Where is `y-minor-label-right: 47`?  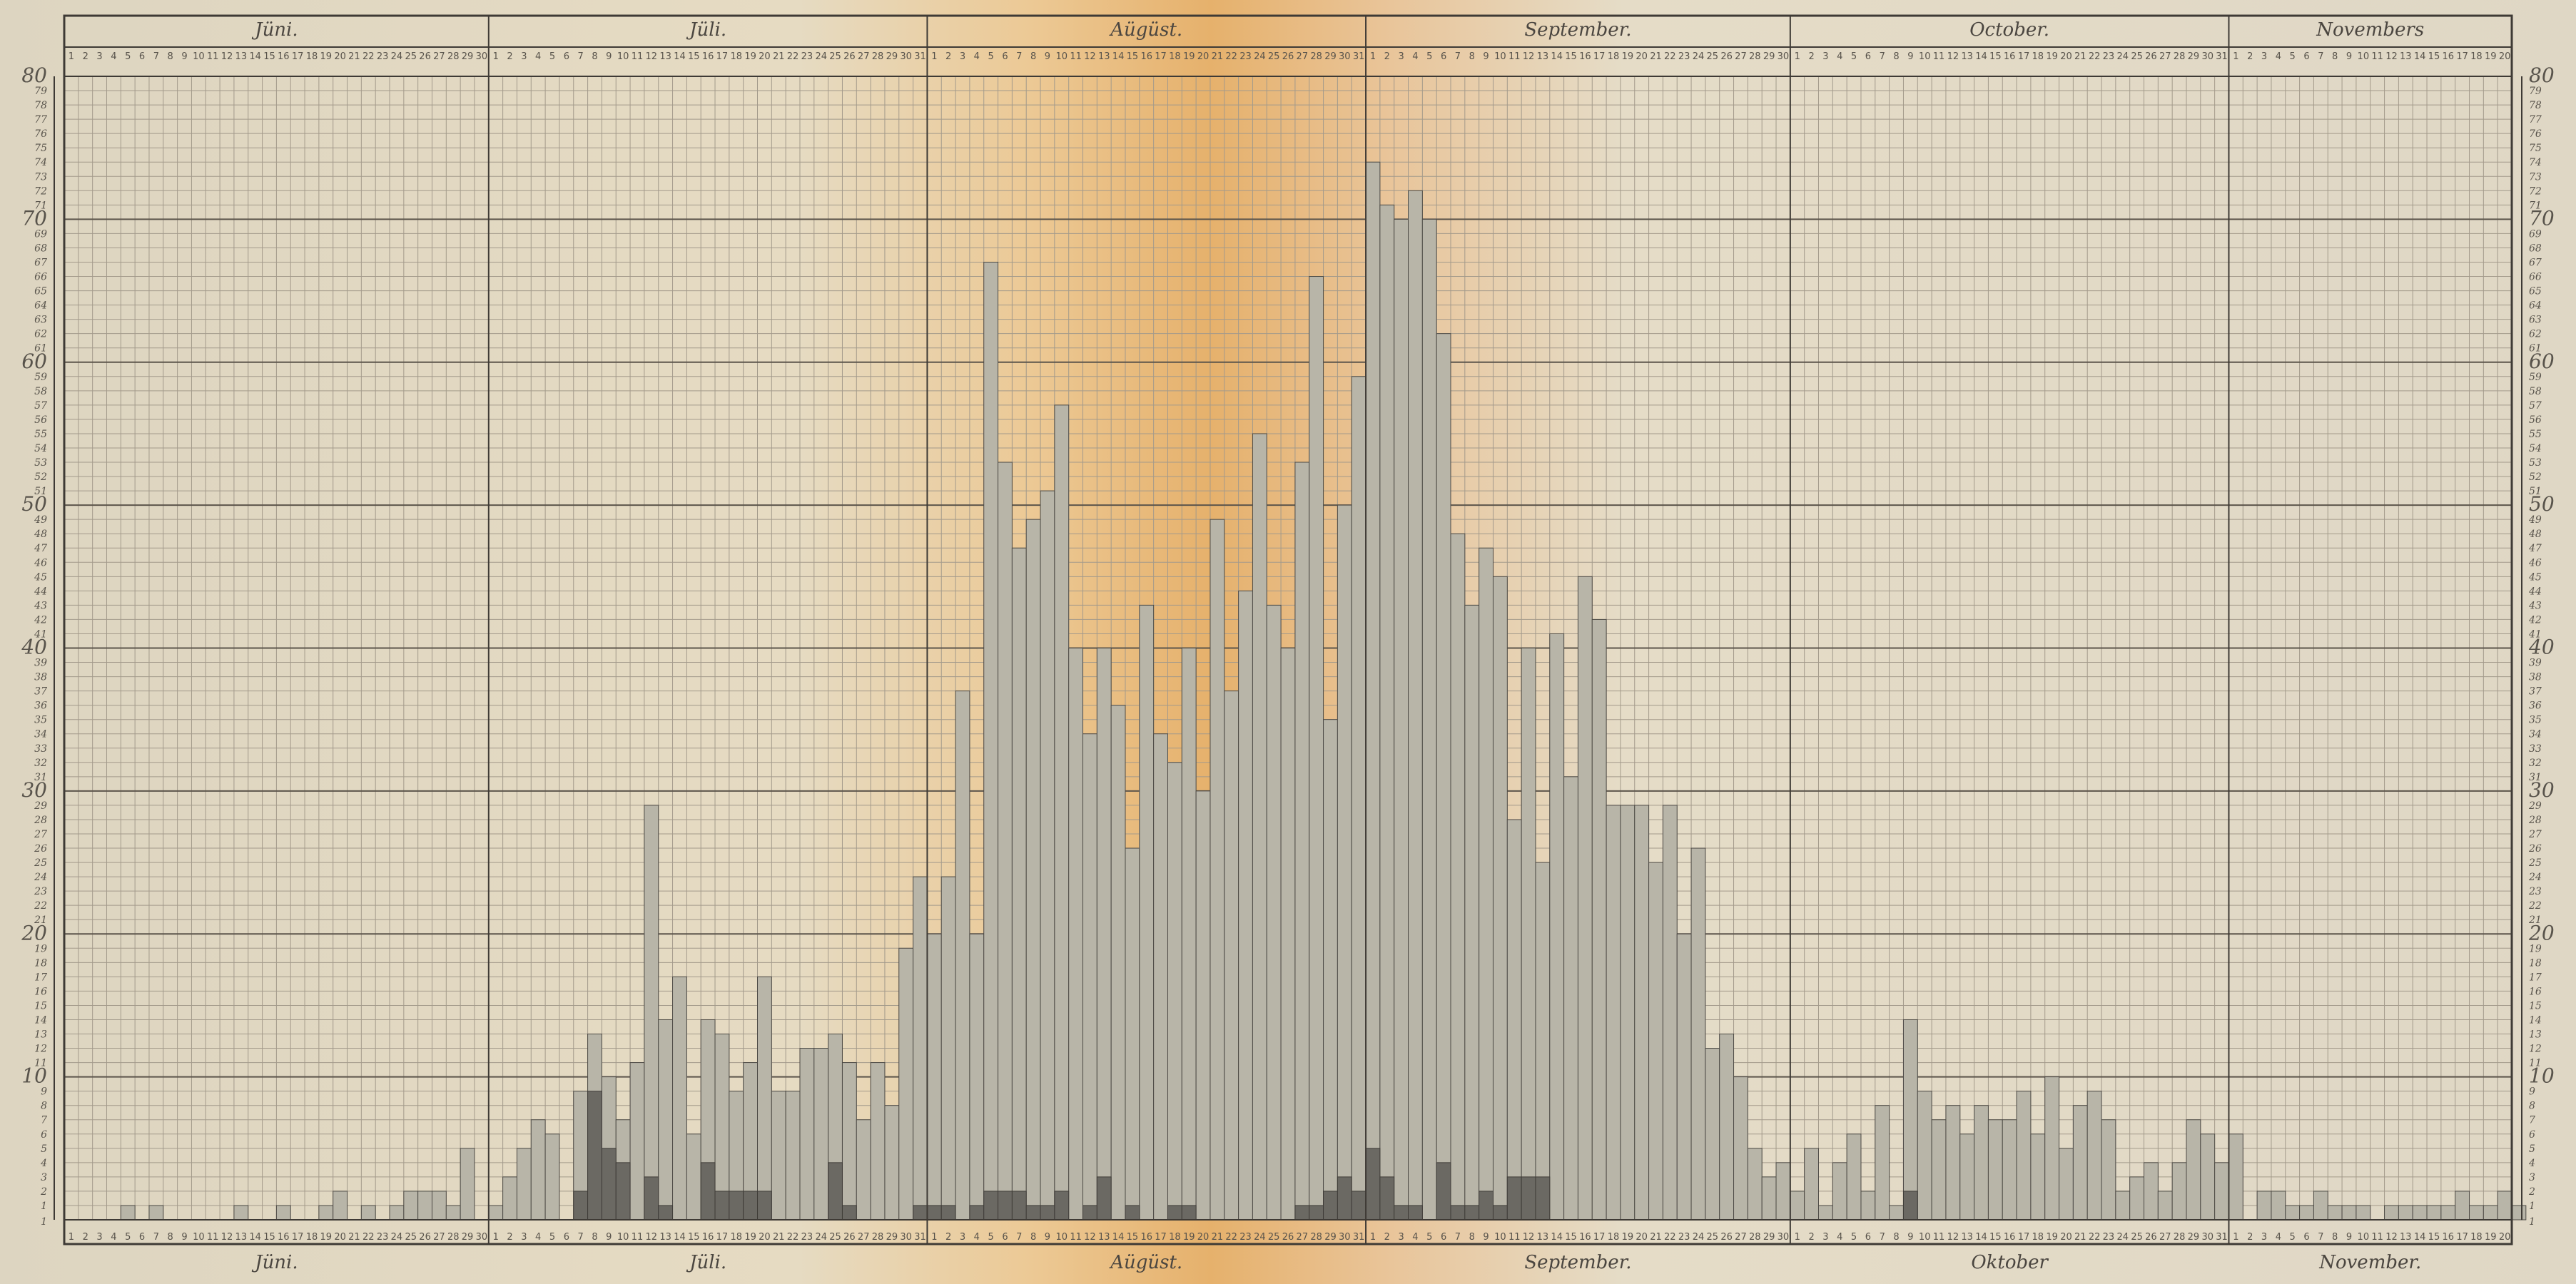 y-minor-label-right: 47 is located at coordinates (2535, 548).